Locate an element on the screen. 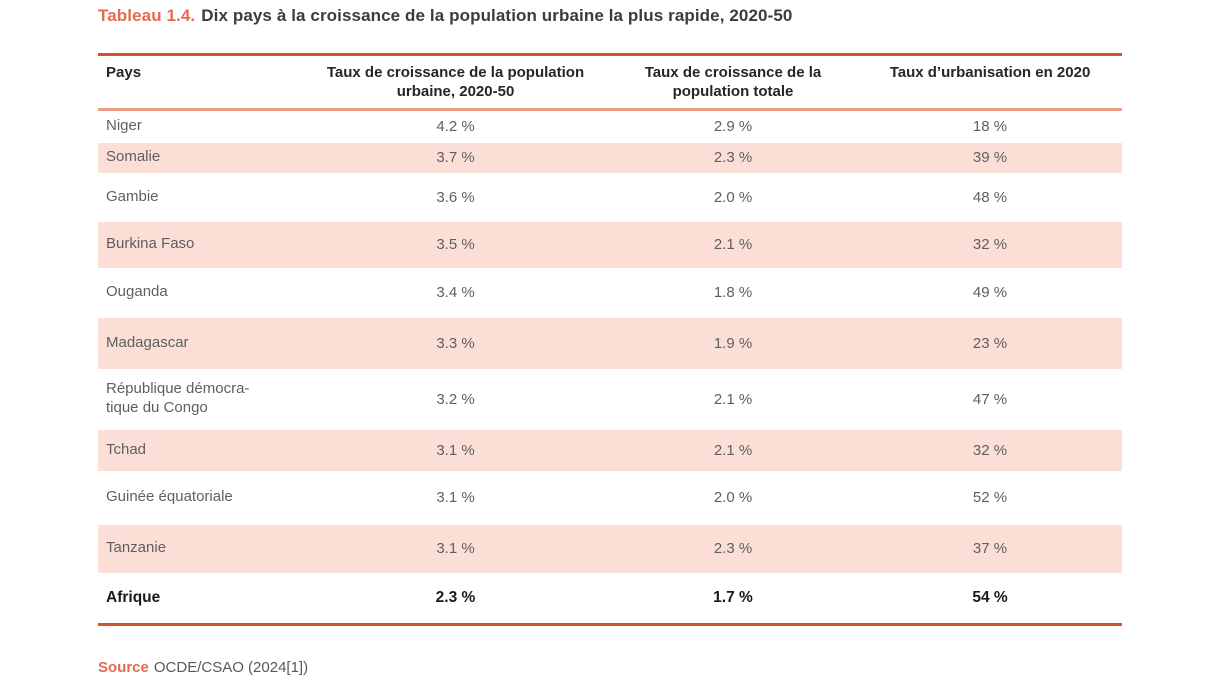  cell-urbanisation: 18 % is located at coordinates (990, 126).